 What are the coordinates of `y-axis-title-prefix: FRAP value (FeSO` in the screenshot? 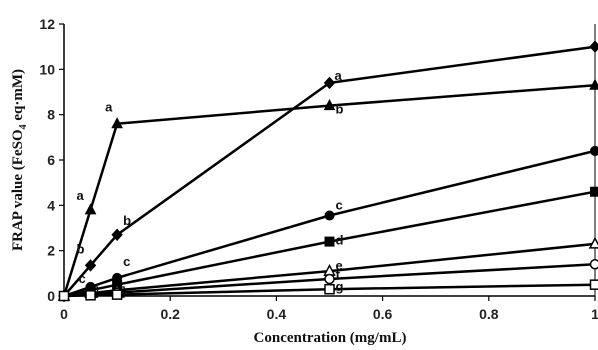 It's located at (18, 190).